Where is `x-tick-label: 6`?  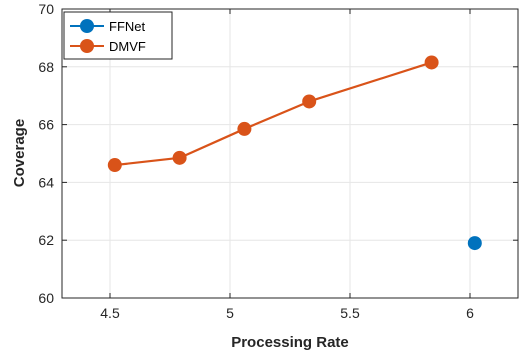
x-tick-label: 6 is located at coordinates (470, 313).